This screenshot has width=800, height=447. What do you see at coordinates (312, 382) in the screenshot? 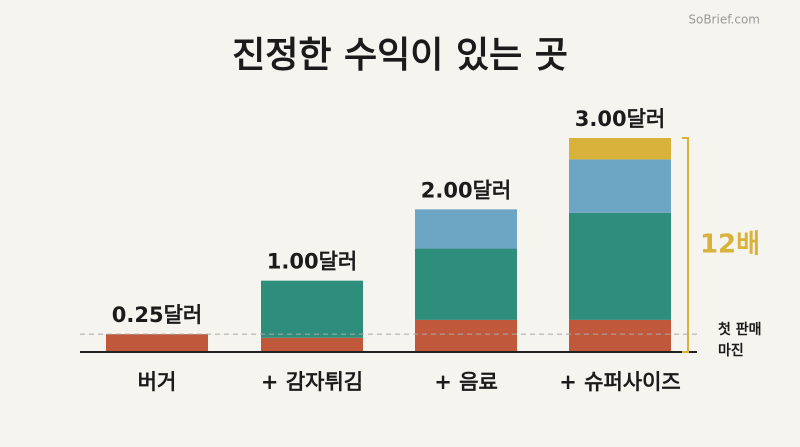
I see `x-tick-label: + 감자튀김` at bounding box center [312, 382].